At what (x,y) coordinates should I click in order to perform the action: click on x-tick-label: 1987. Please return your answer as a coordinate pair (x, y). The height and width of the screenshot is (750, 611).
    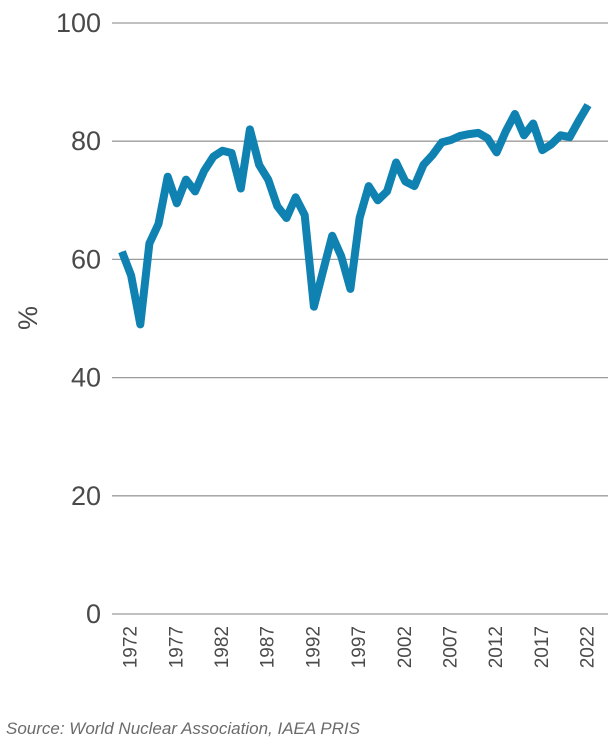
    Looking at the image, I should click on (268, 647).